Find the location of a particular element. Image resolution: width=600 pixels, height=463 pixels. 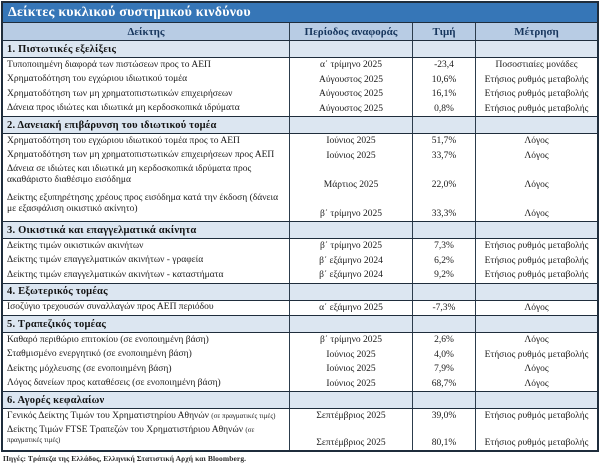

measure-cell: Ποσοστιαίες μονάδες is located at coordinates (536, 65).